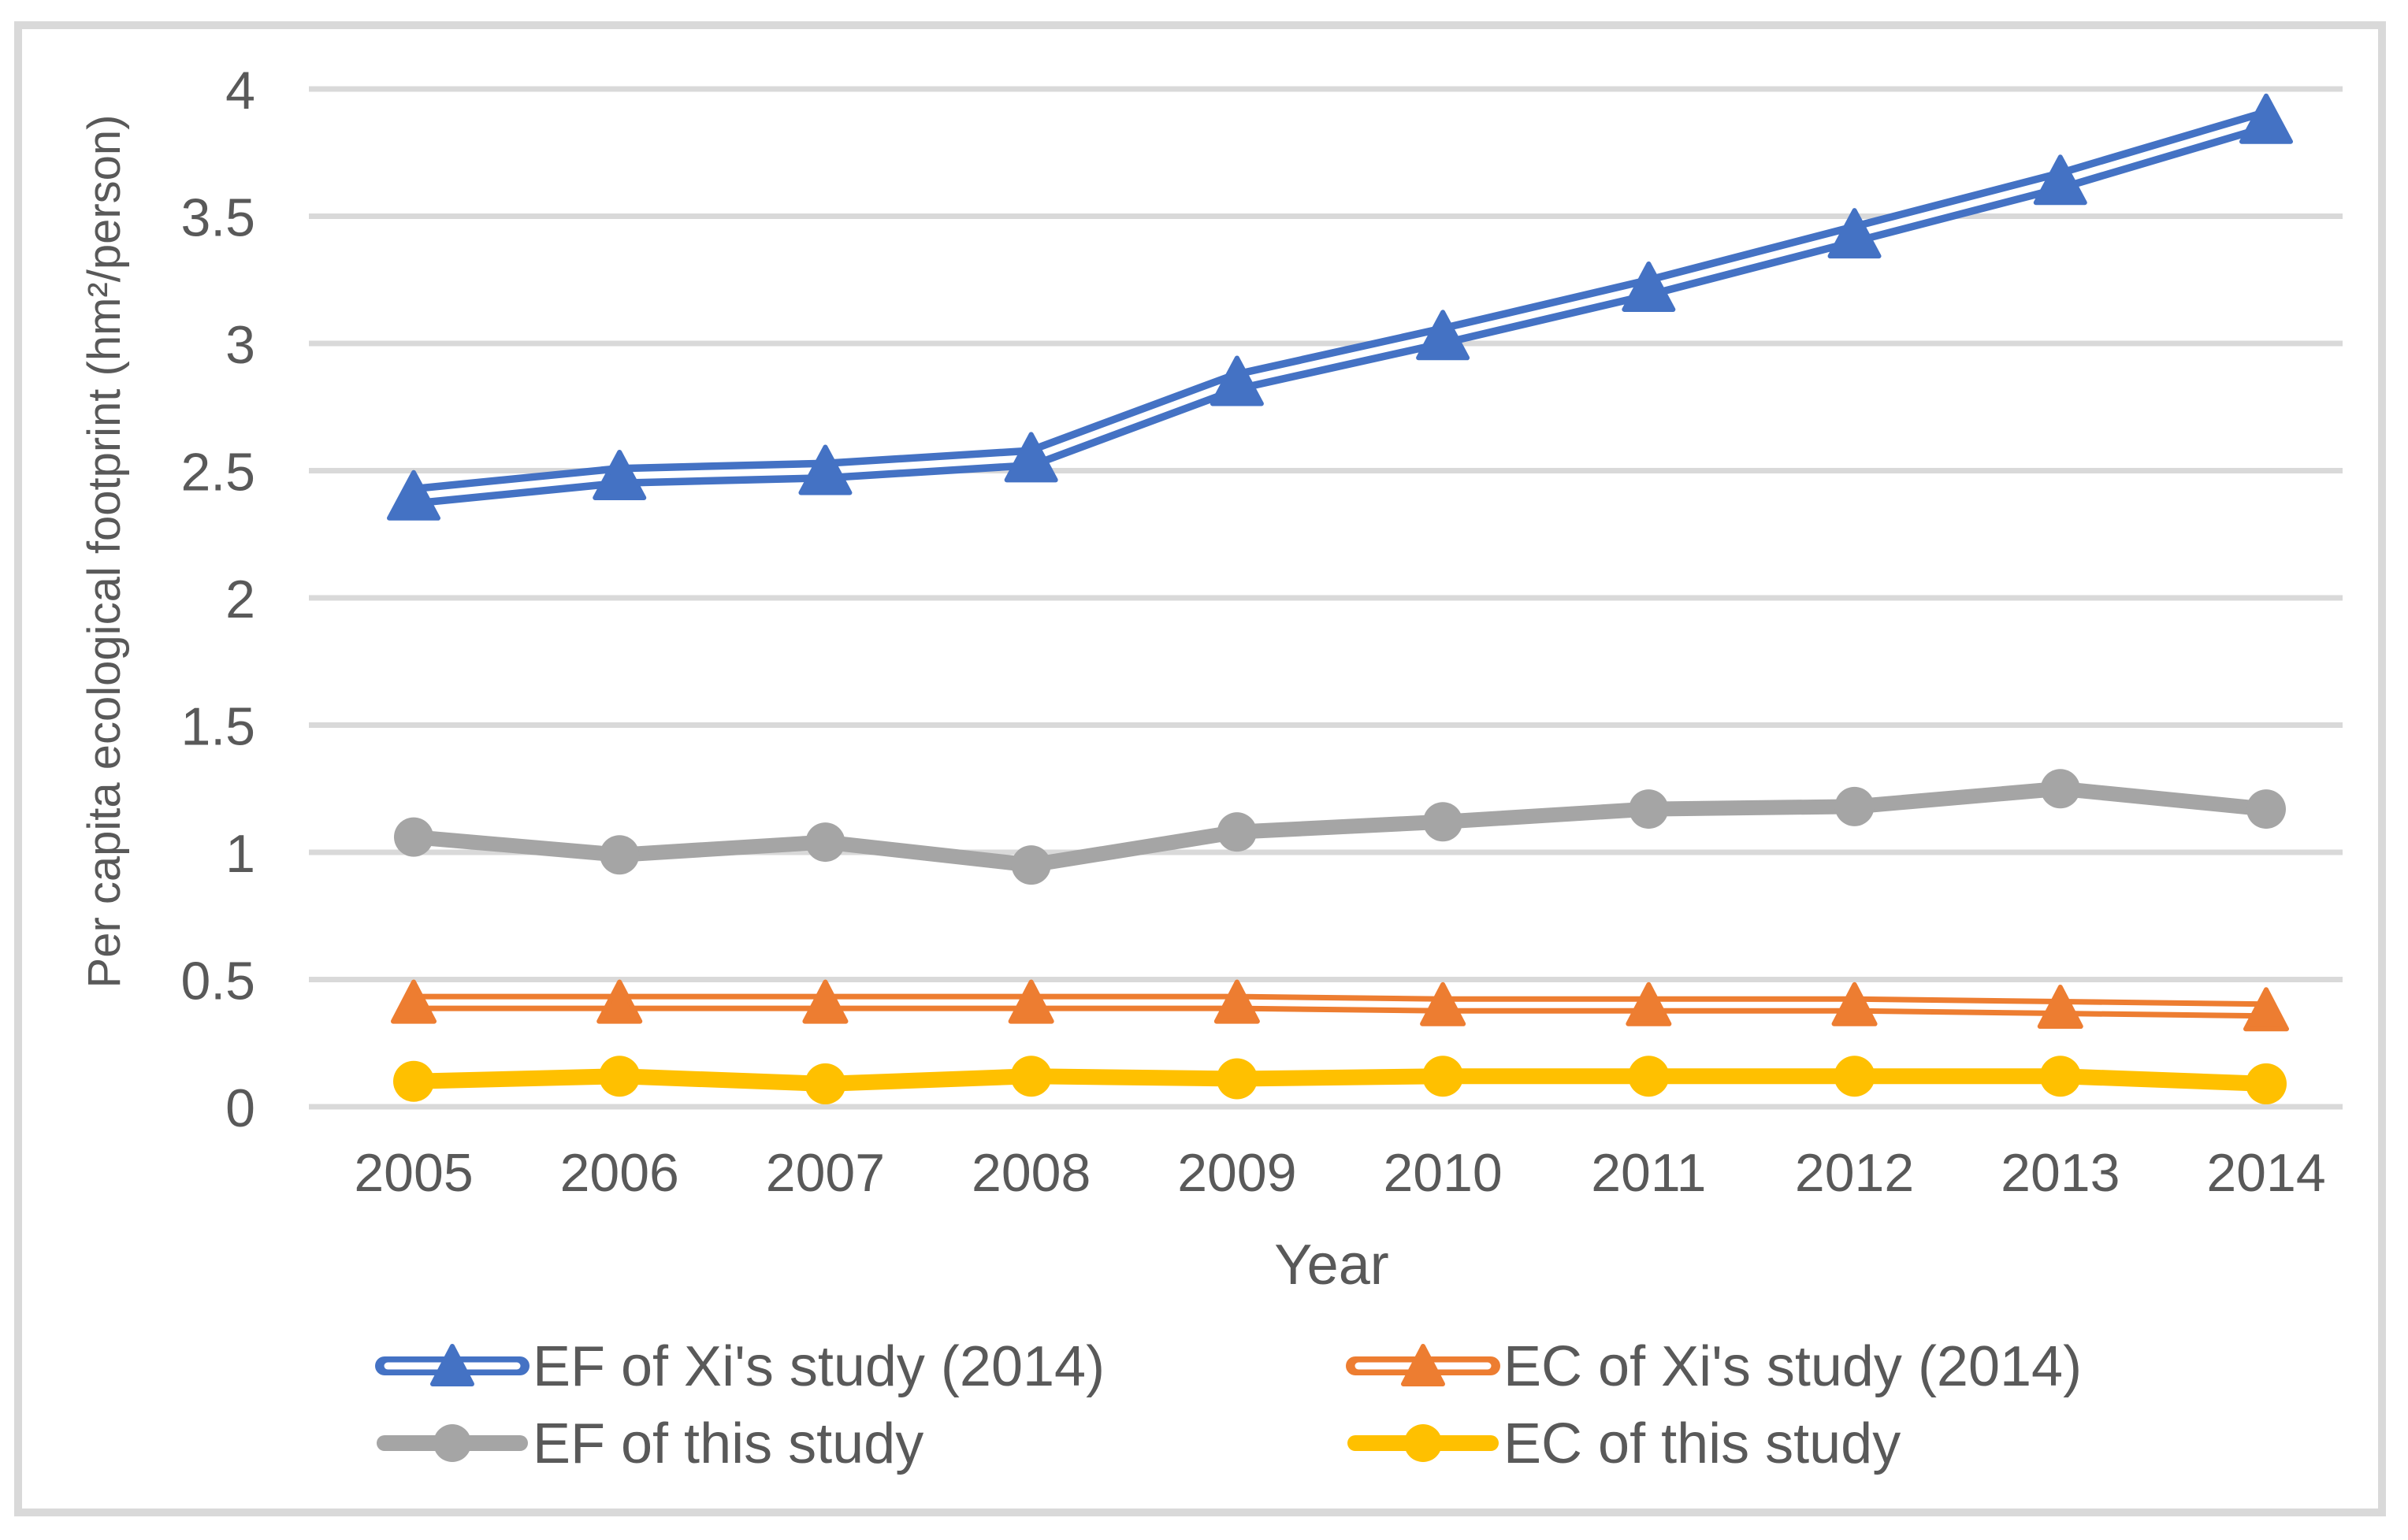 Image resolution: width=2408 pixels, height=1540 pixels. I want to click on x-tick-label: 2008, so click(1032, 1173).